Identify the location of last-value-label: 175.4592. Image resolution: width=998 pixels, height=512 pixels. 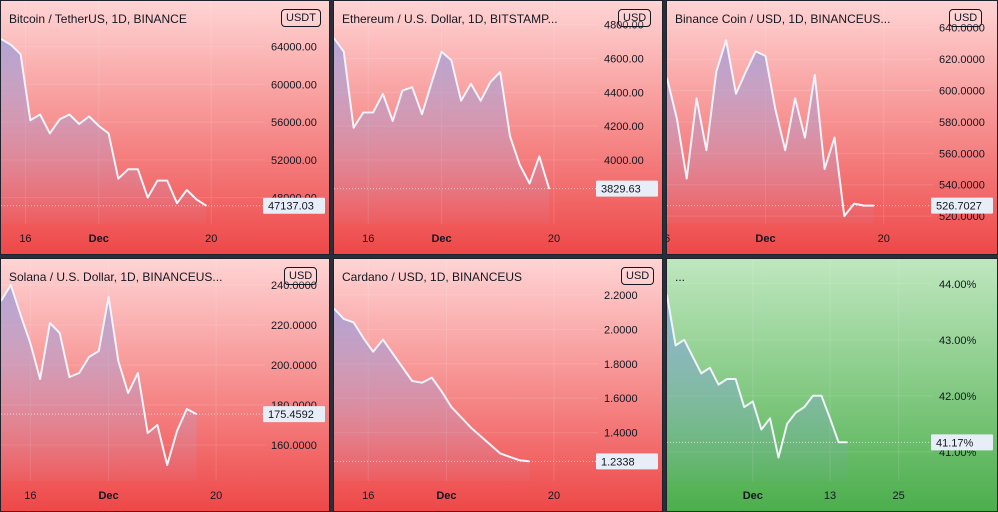
(294, 414).